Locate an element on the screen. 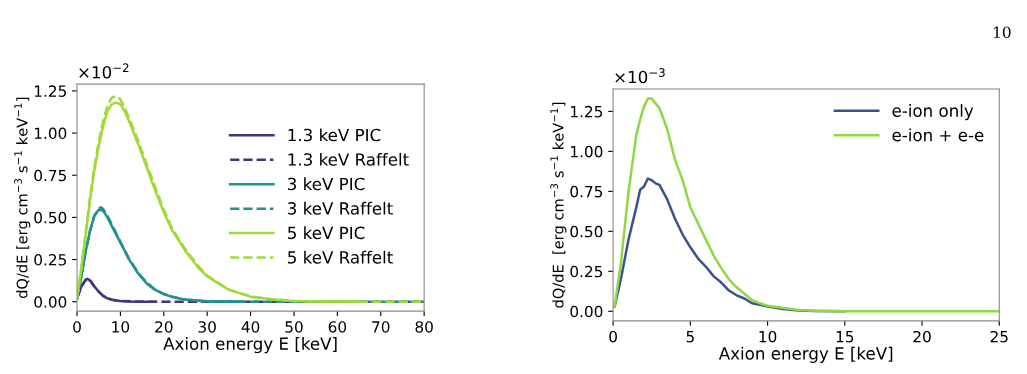 The image size is (1027, 374). legend-label: 3 keV PIC is located at coordinates (326, 184).